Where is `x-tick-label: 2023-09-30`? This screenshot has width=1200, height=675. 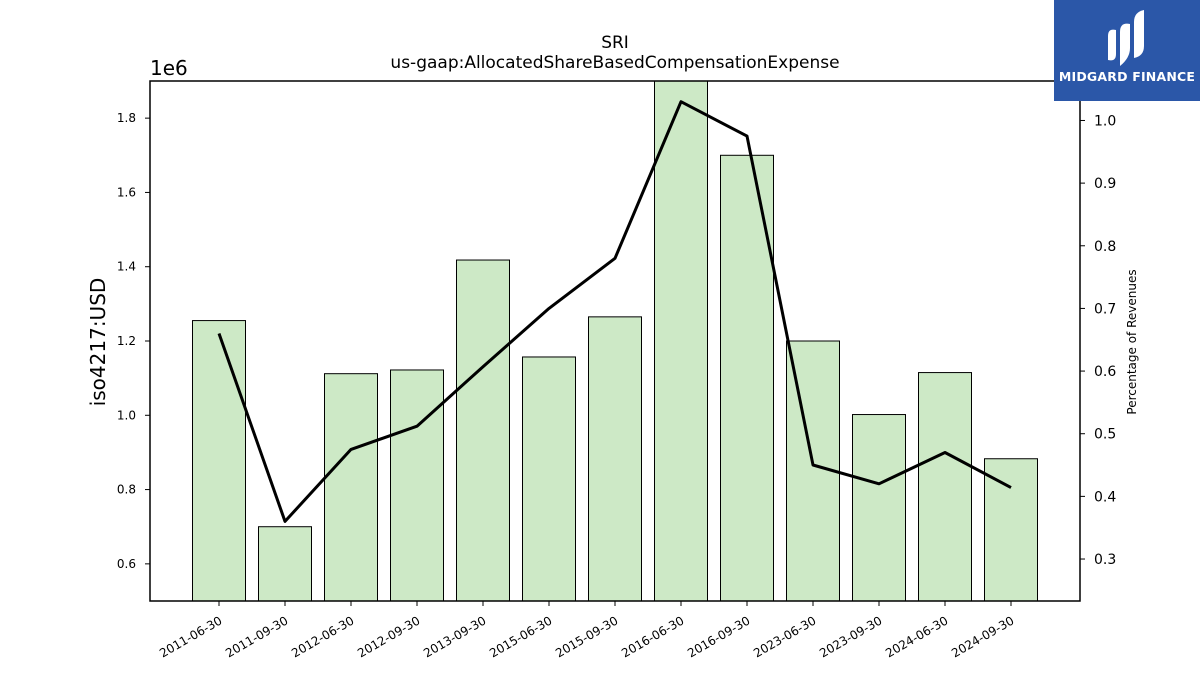 x-tick-label: 2023-09-30 is located at coordinates (850, 636).